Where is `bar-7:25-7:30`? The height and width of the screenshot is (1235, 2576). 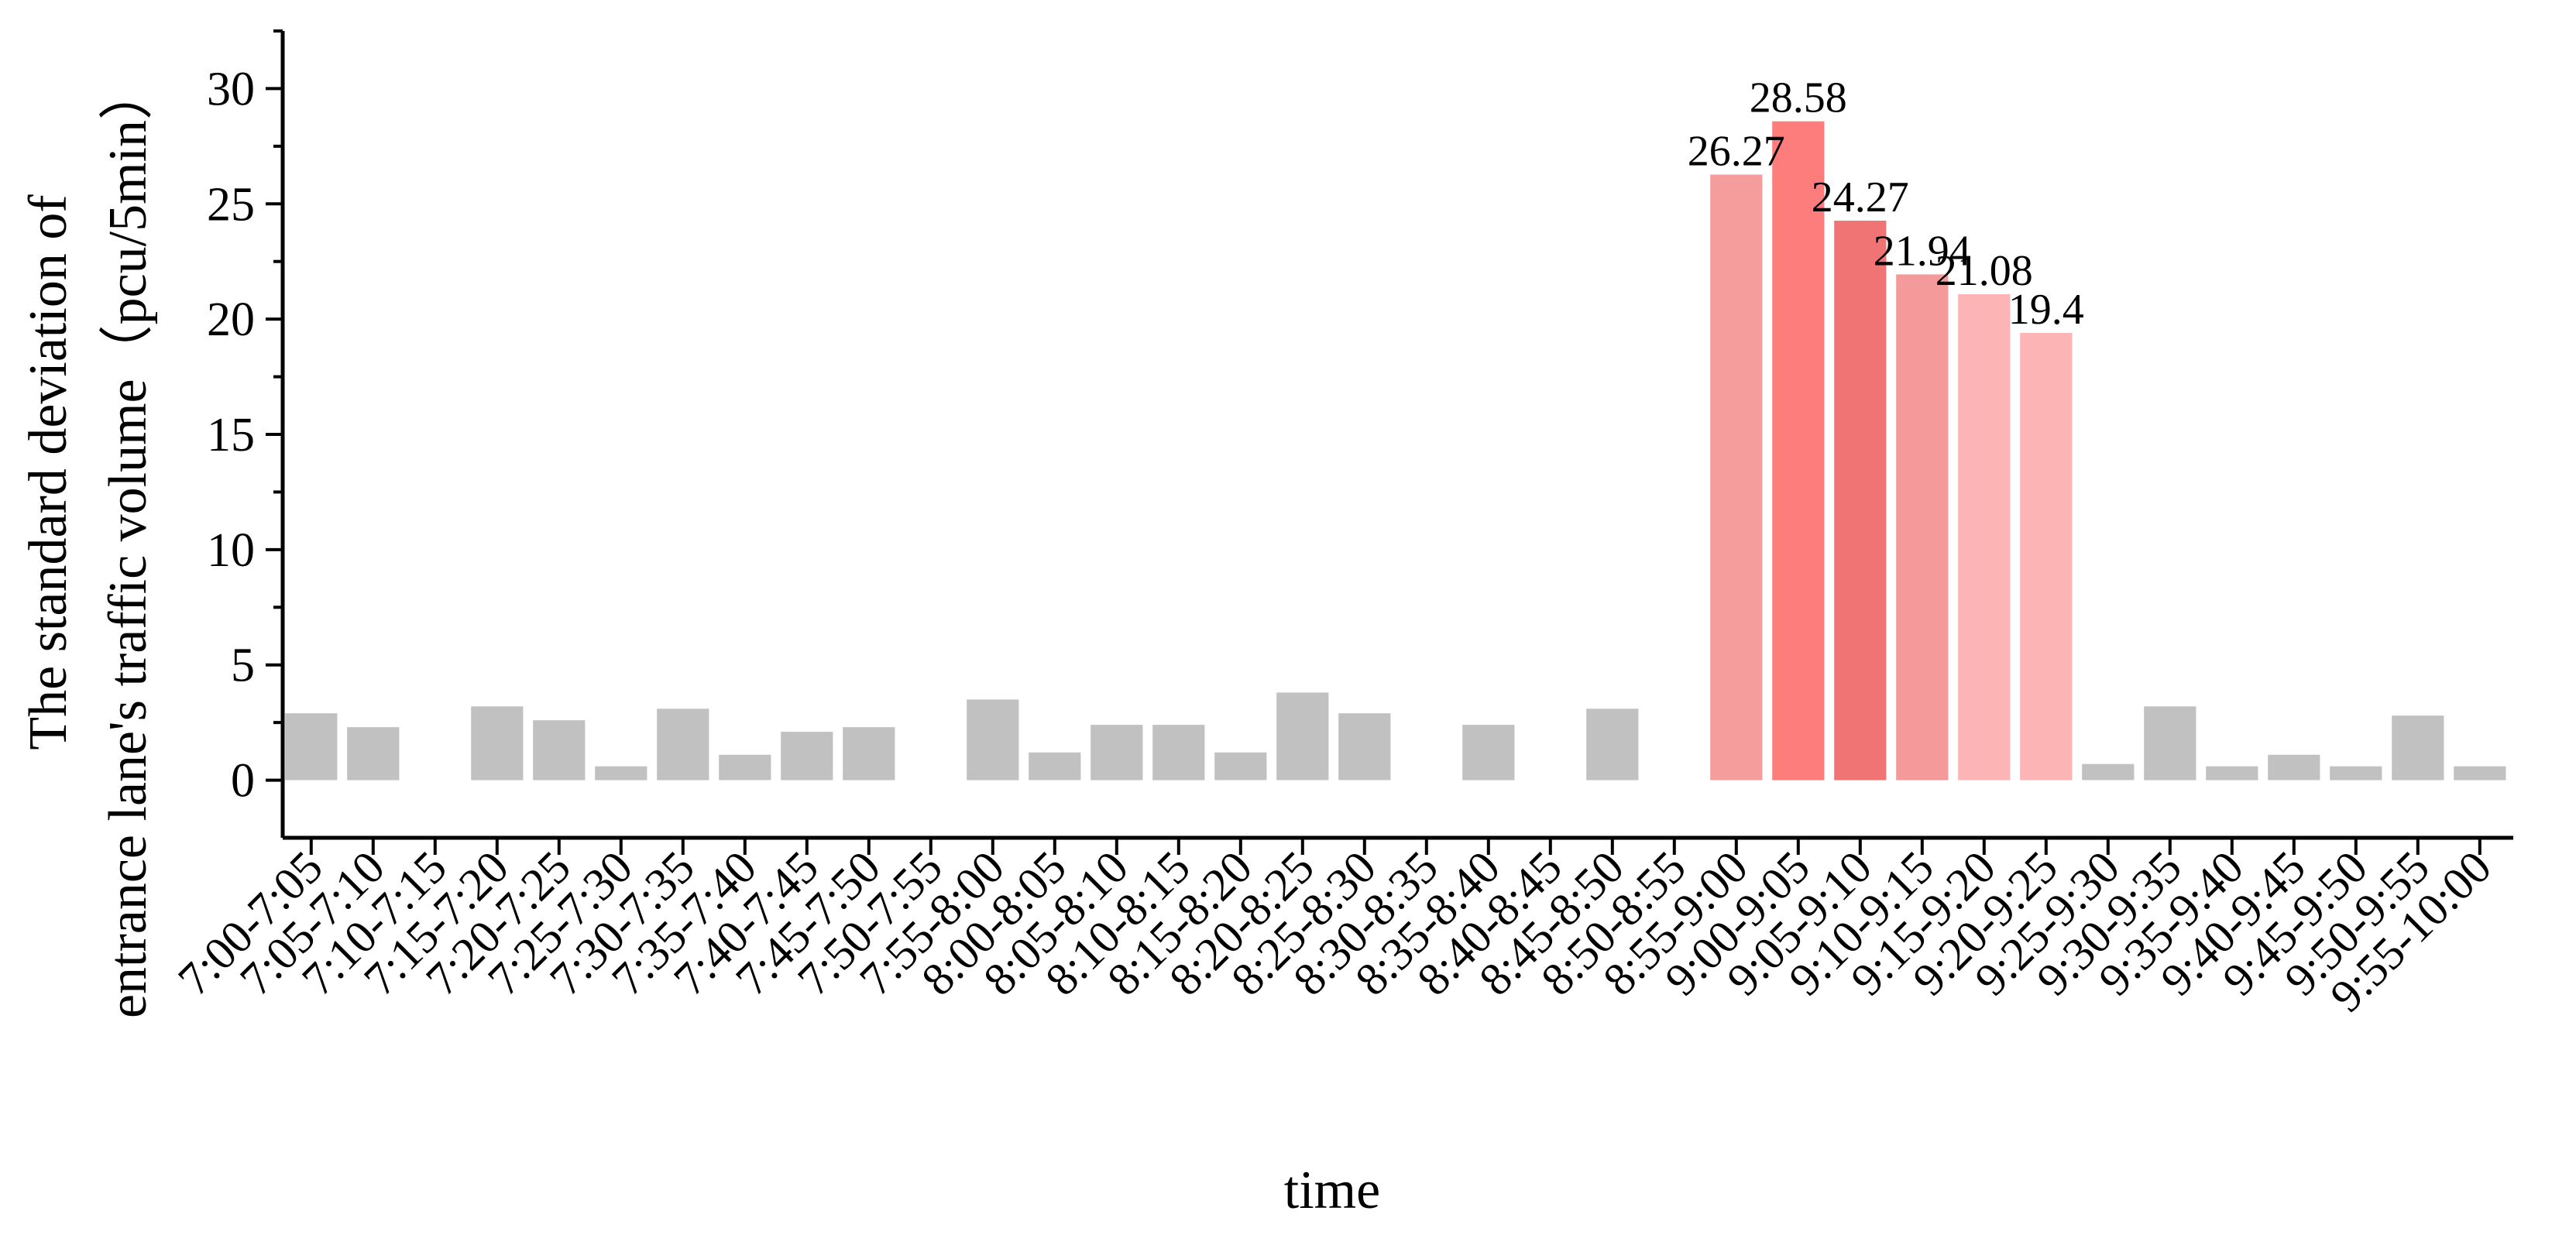
bar-7:25-7:30 is located at coordinates (621, 773).